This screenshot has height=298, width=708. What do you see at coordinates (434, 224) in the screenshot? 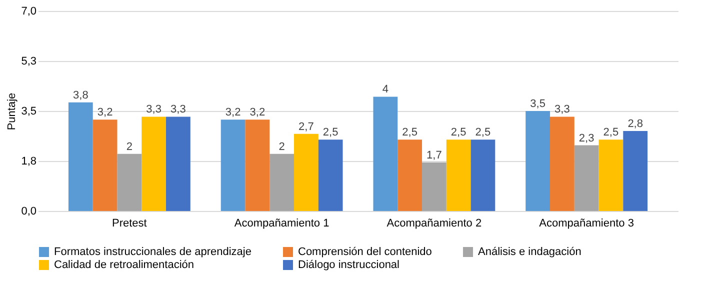
I see `x-tick-label: Acompañamiento 2` at bounding box center [434, 224].